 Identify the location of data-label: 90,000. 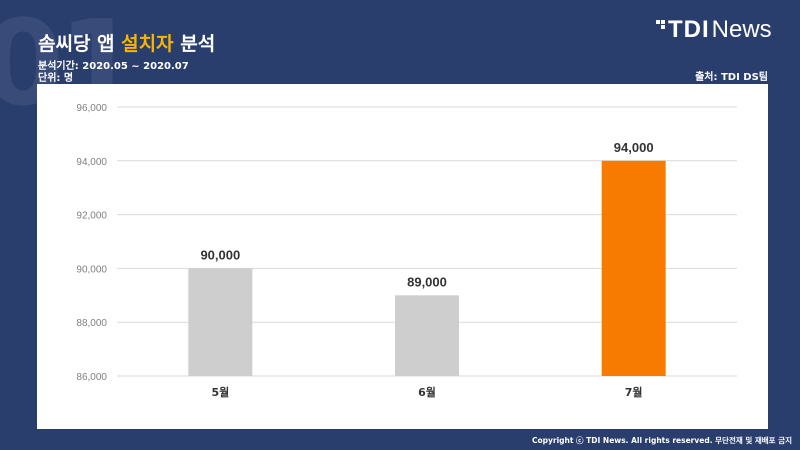
(220, 254).